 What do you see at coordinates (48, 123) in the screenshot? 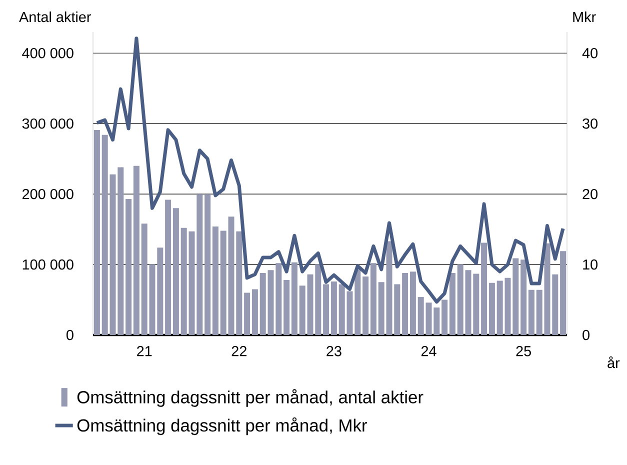
I see `y-tick-label: 300 000` at bounding box center [48, 123].